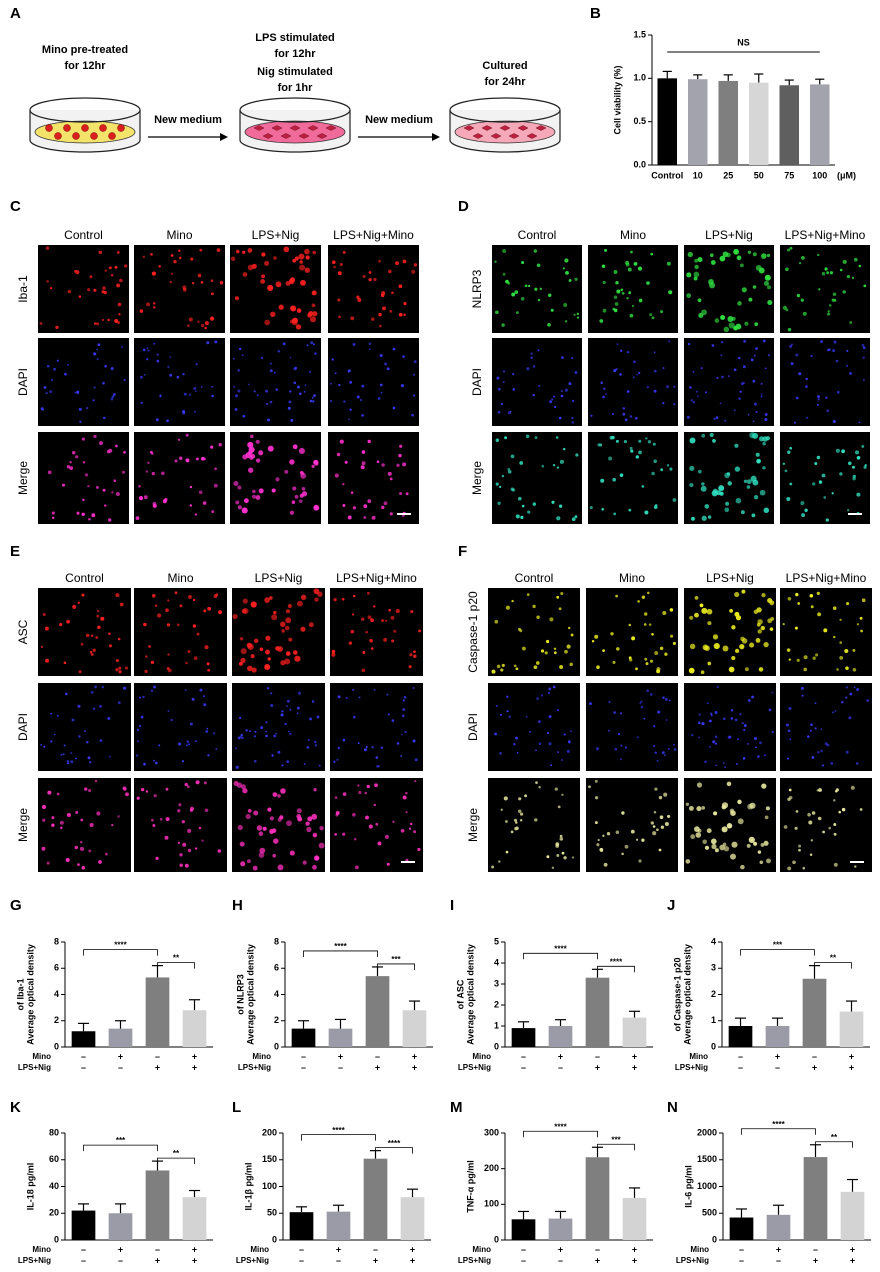 This screenshot has height=1272, width=880. I want to click on y-tick-label: 5, so click(496, 941).